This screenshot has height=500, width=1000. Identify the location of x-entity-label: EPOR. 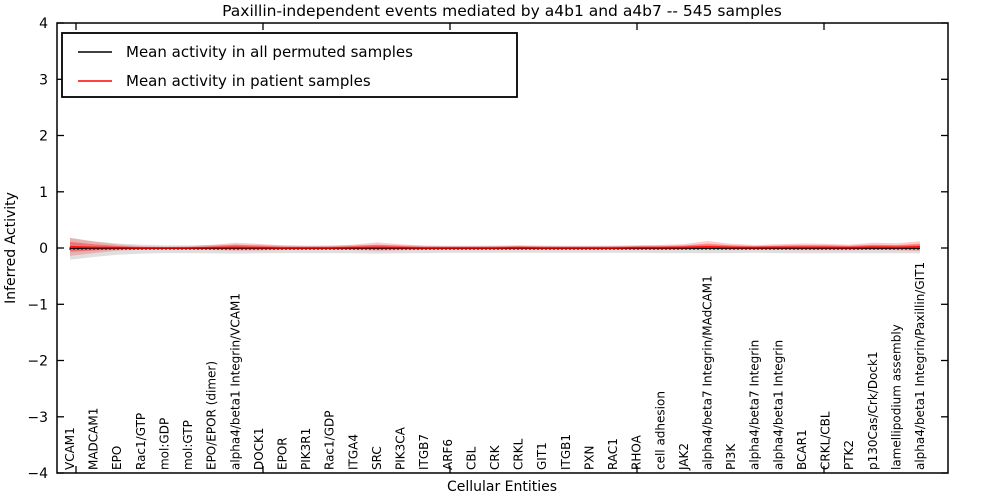
(283, 453).